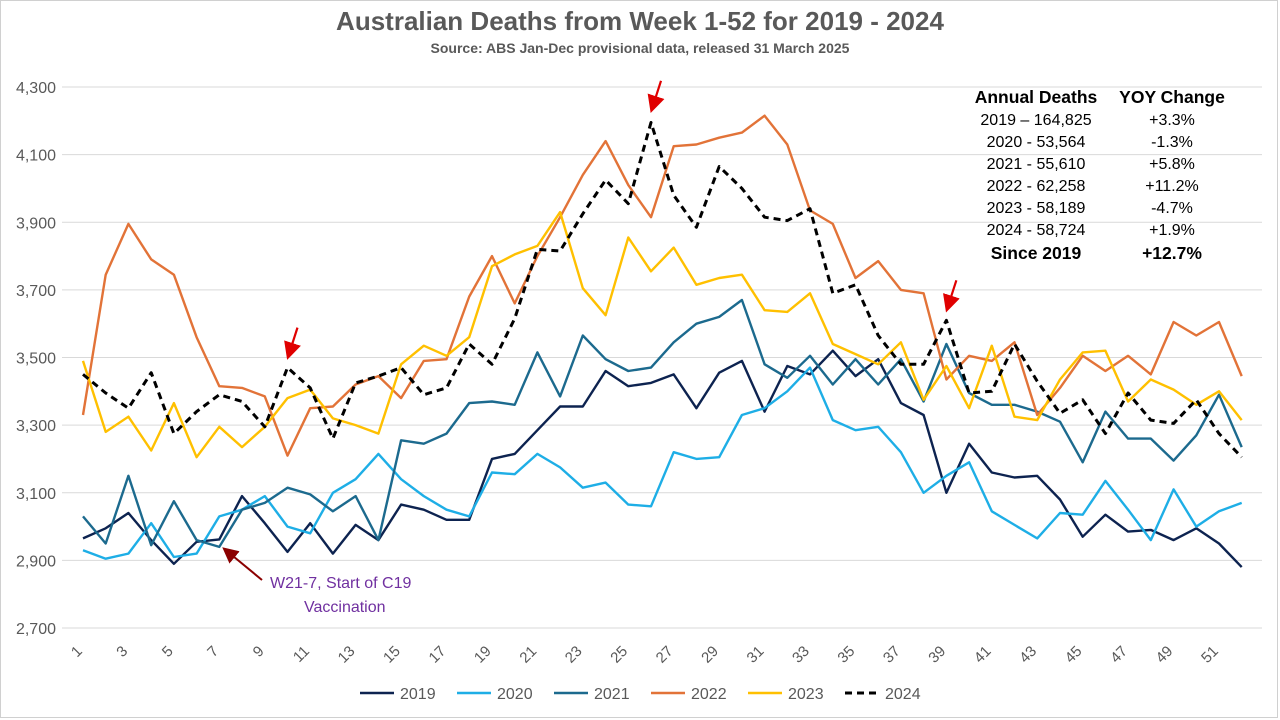 The height and width of the screenshot is (720, 1280). What do you see at coordinates (1028, 655) in the screenshot?
I see `x-tick-label: 43` at bounding box center [1028, 655].